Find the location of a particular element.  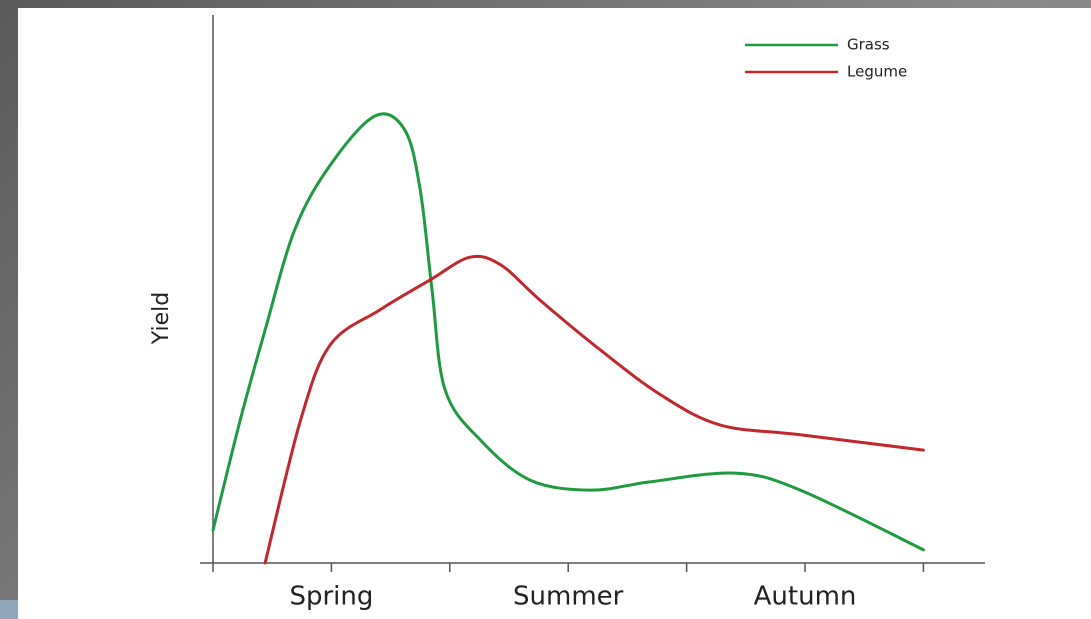

x-tick-label: Autumn is located at coordinates (805, 597).